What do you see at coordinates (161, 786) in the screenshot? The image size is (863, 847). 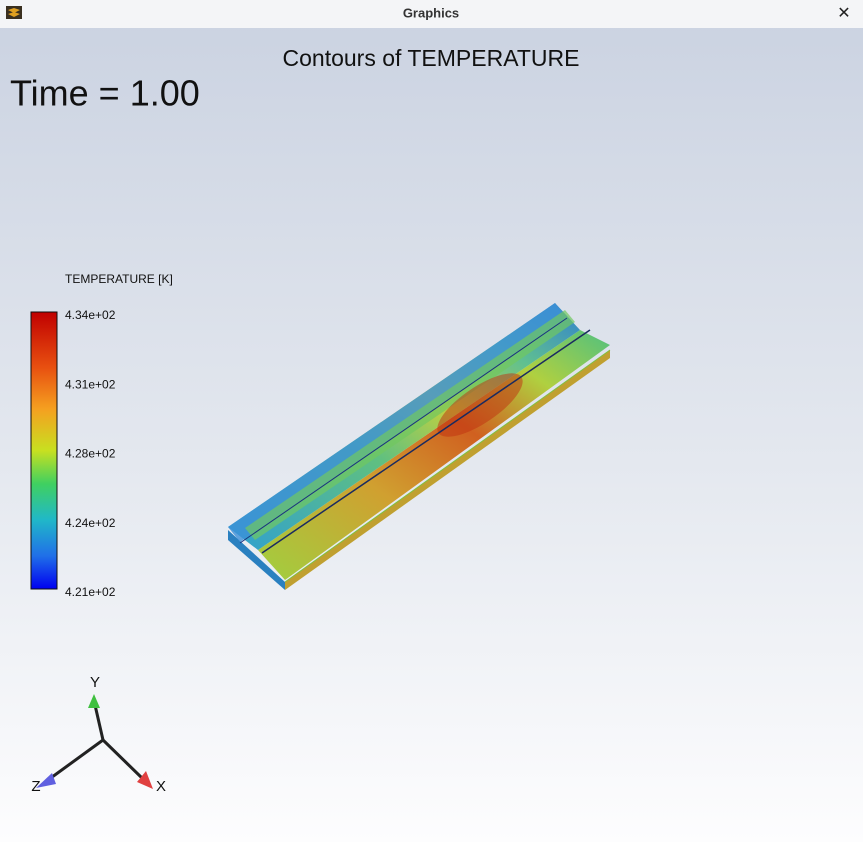 I see `axis-x-label: X` at bounding box center [161, 786].